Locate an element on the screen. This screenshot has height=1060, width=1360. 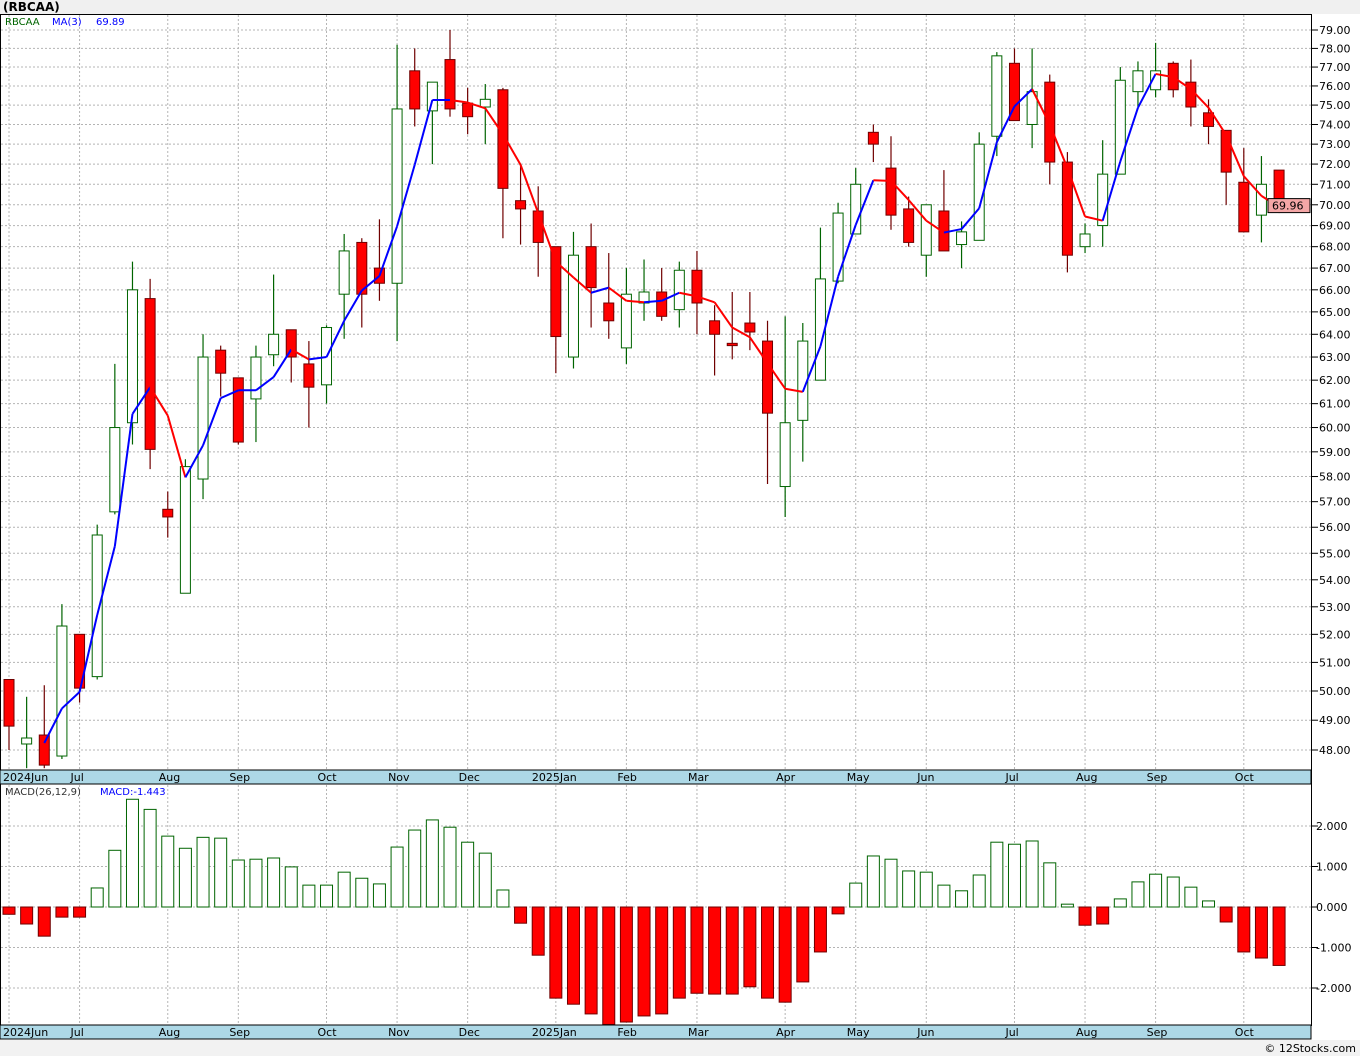
month-label: Apr is located at coordinates (786, 1032).